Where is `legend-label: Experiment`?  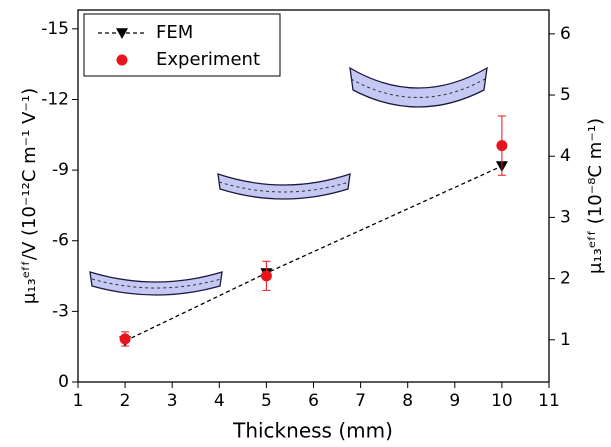
legend-label: Experiment is located at coordinates (208, 59).